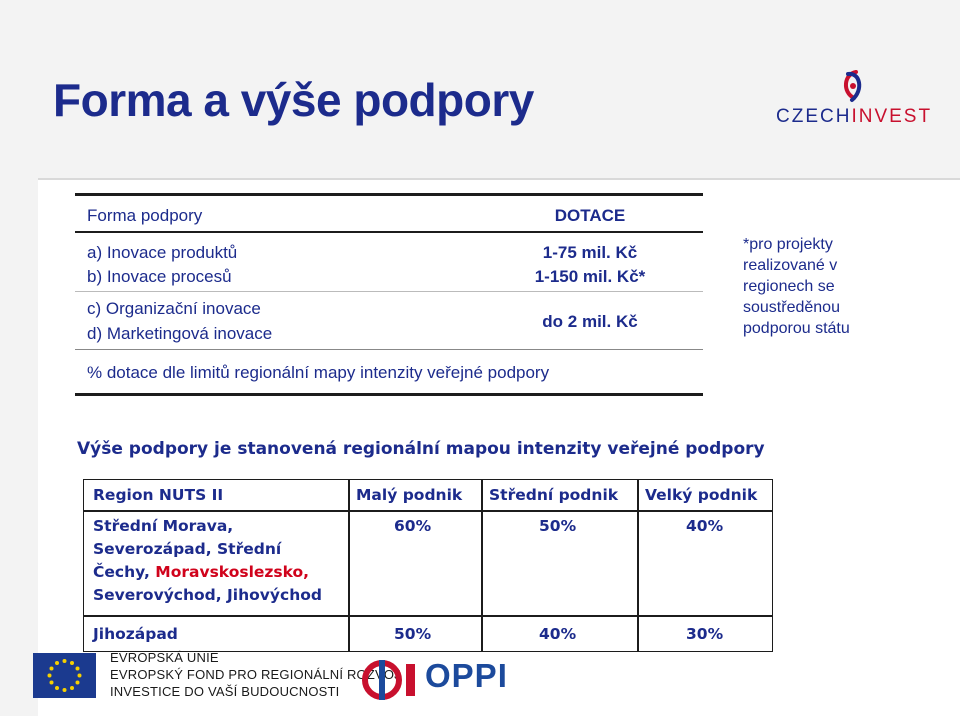 The width and height of the screenshot is (960, 716). I want to click on eu-stars-icon, so click(64, 675).